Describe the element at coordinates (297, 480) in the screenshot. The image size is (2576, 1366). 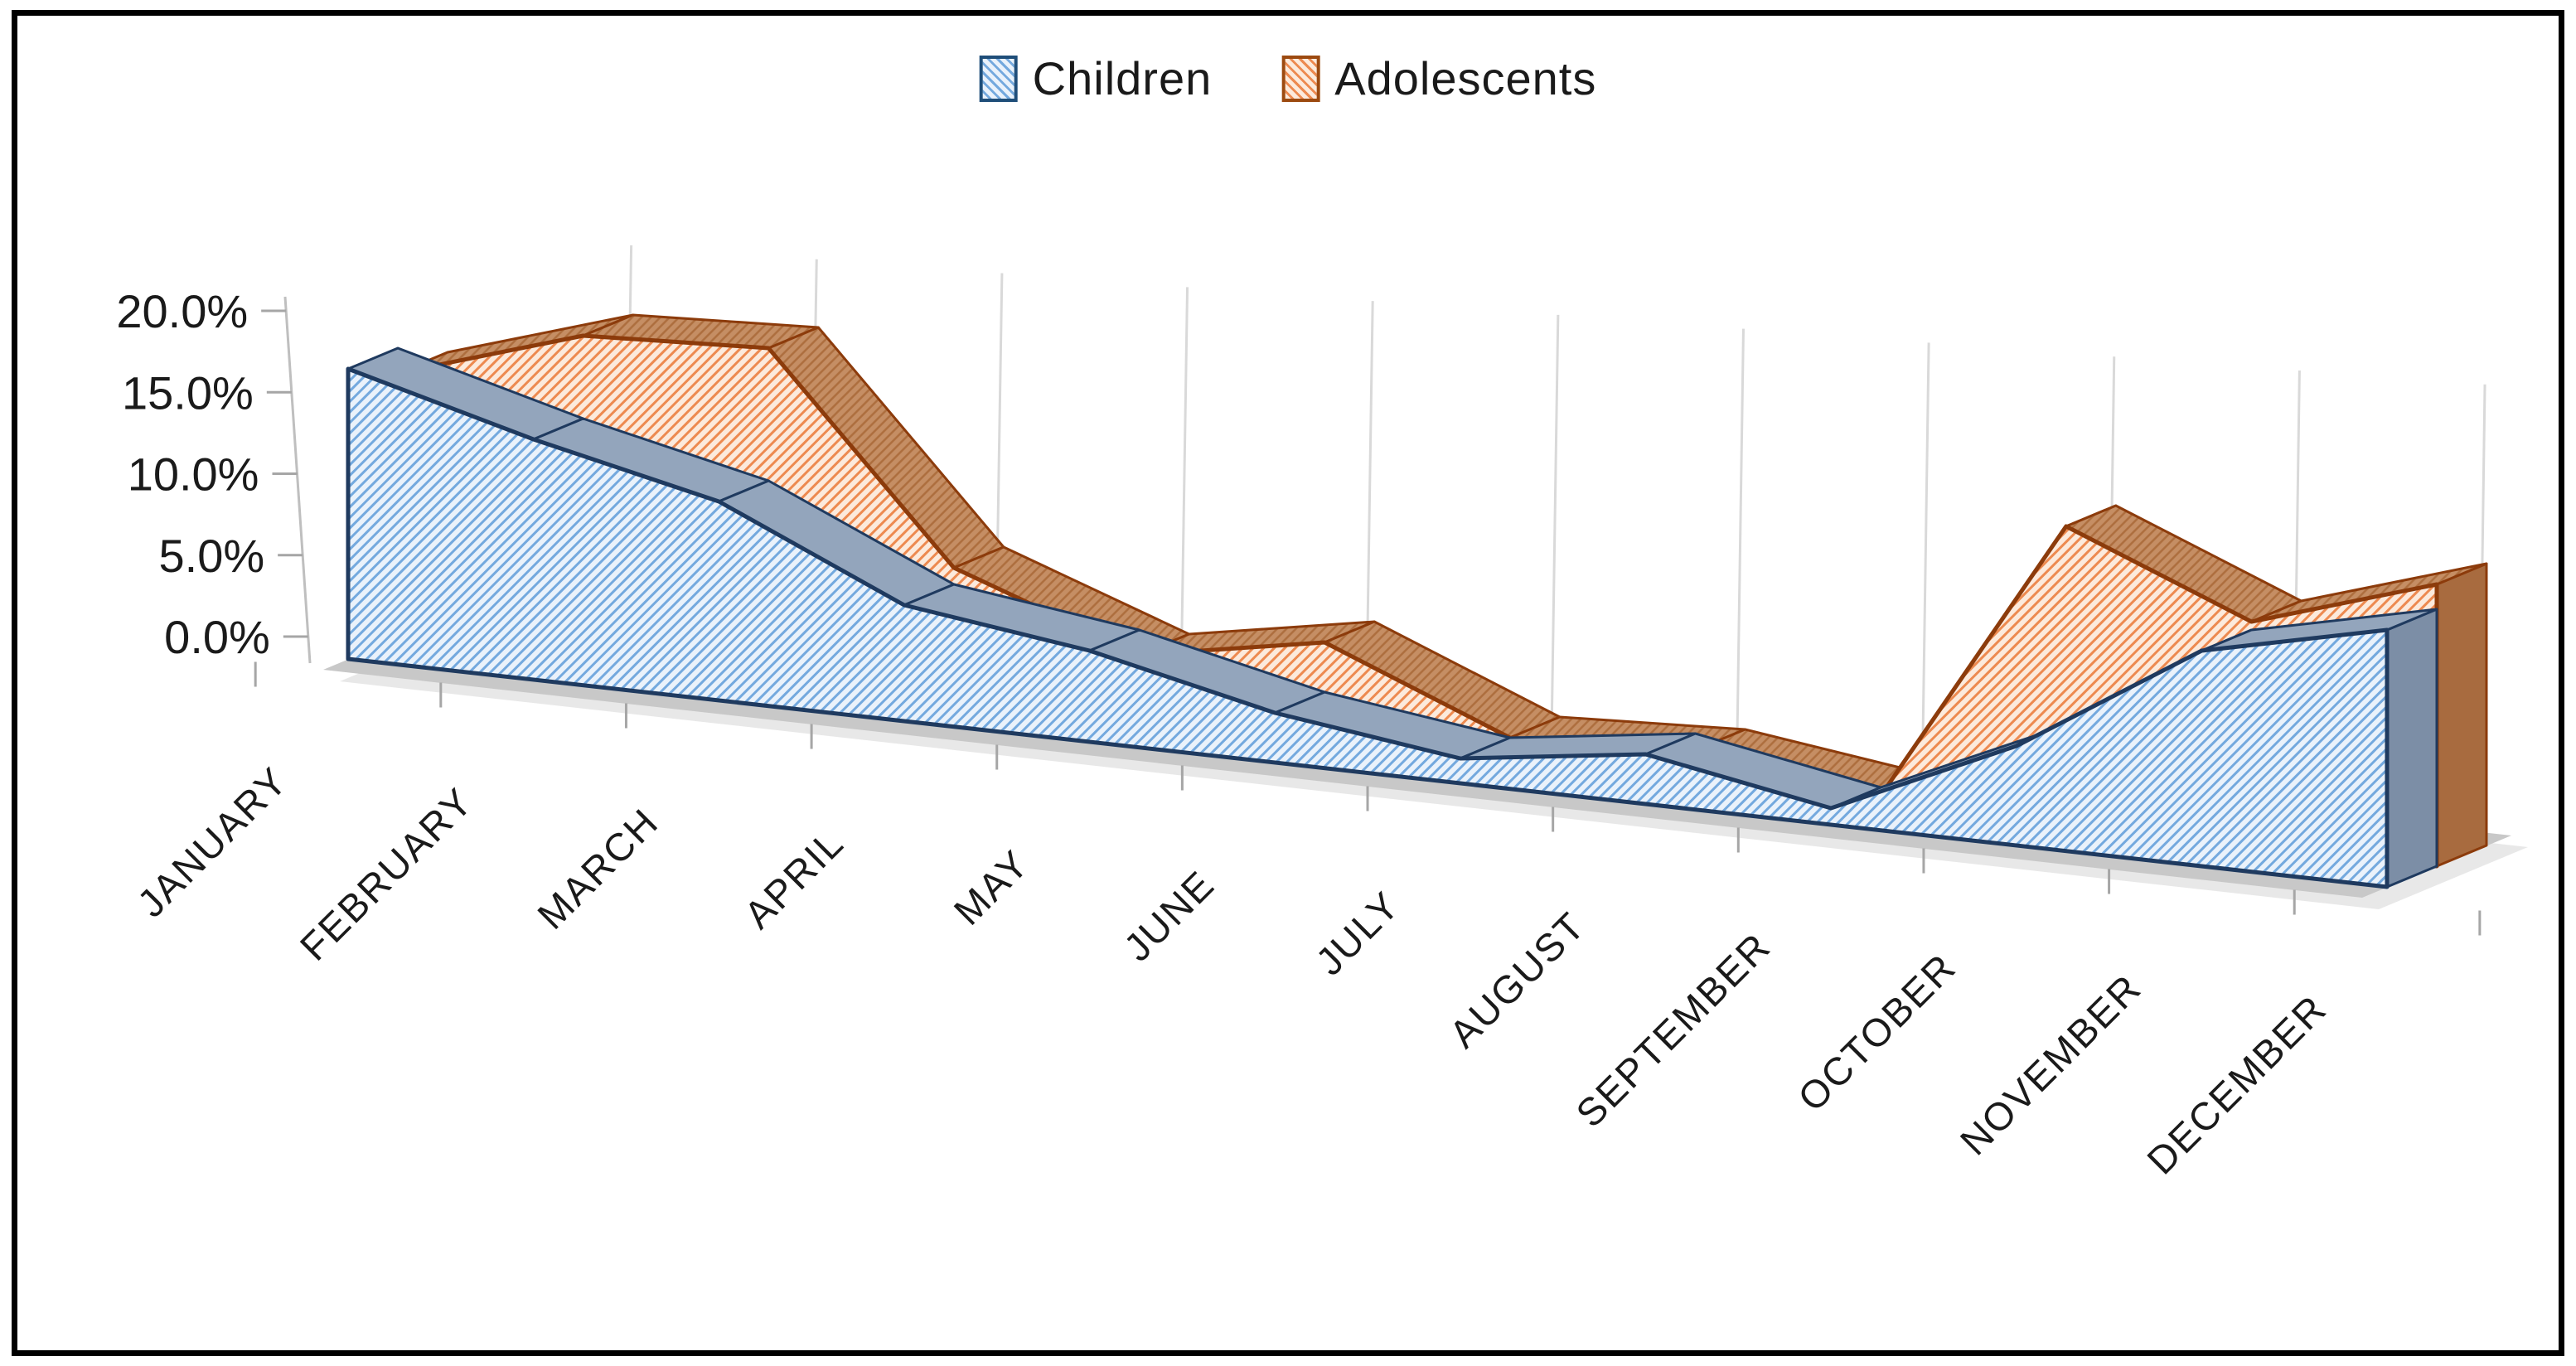
I see `y-axis-line` at that location.